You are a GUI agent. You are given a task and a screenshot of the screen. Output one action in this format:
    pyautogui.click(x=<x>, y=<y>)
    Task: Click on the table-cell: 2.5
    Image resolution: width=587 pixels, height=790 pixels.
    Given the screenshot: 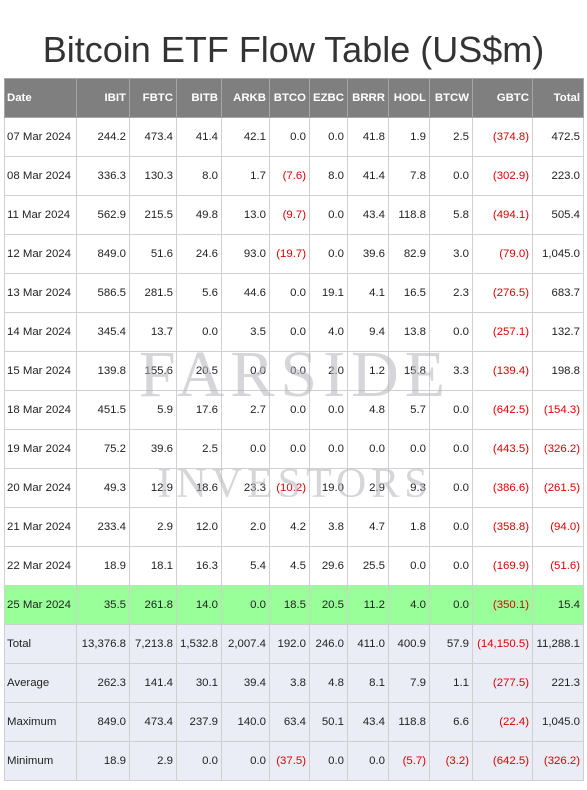 What is the action you would take?
    pyautogui.click(x=451, y=137)
    